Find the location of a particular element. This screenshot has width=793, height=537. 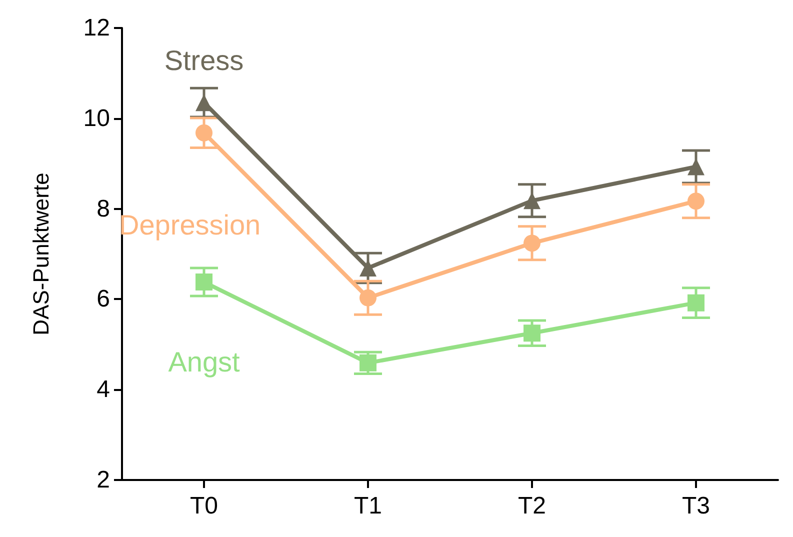

y-tick-label: 4 is located at coordinates (103, 390).